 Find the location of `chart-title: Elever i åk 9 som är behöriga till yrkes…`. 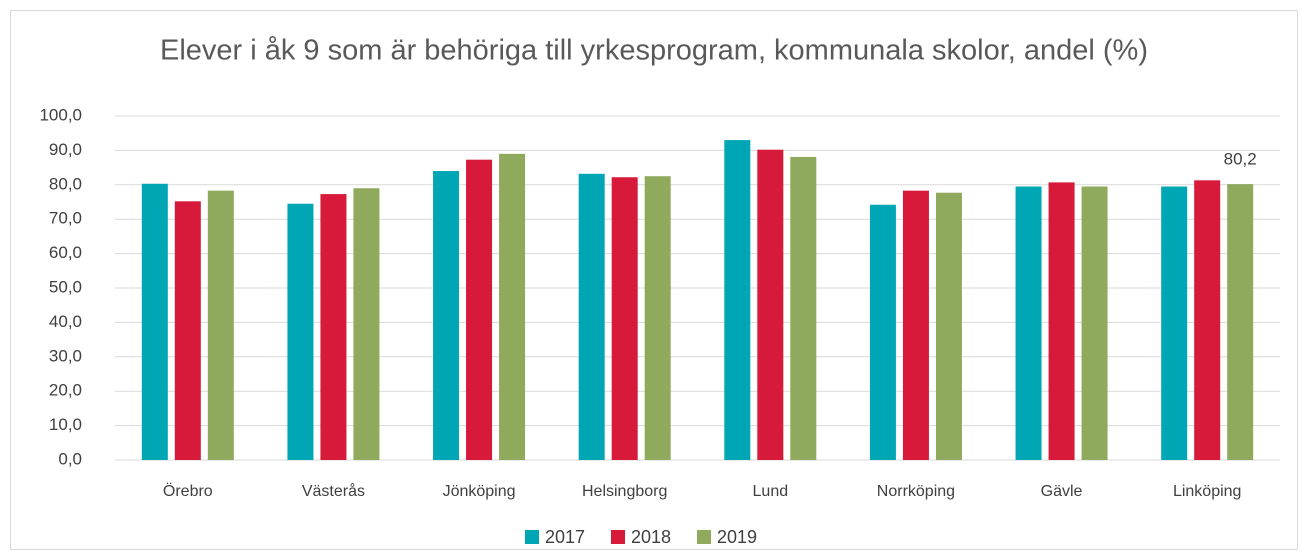

chart-title: Elever i åk 9 som är behöriga till yrkes… is located at coordinates (654, 51).